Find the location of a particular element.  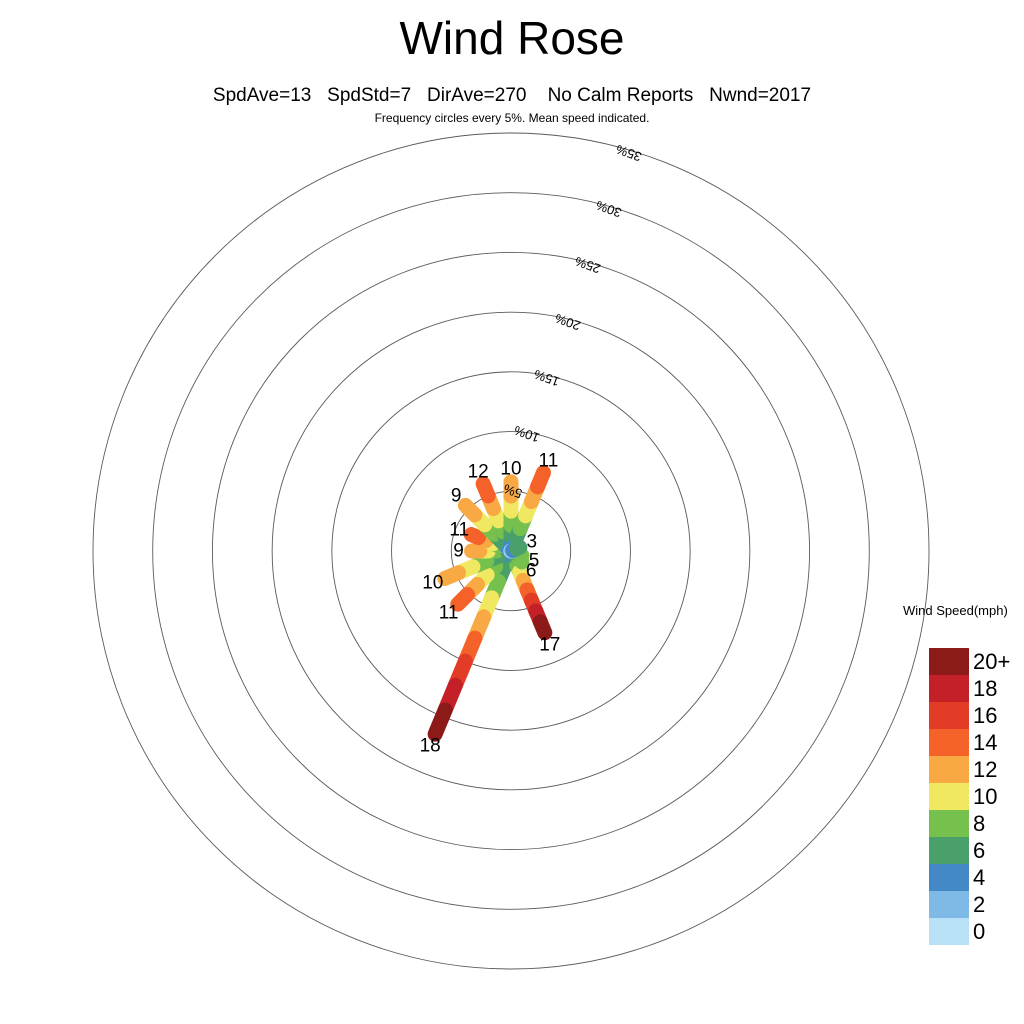

grid-ring is located at coordinates (511, 551).